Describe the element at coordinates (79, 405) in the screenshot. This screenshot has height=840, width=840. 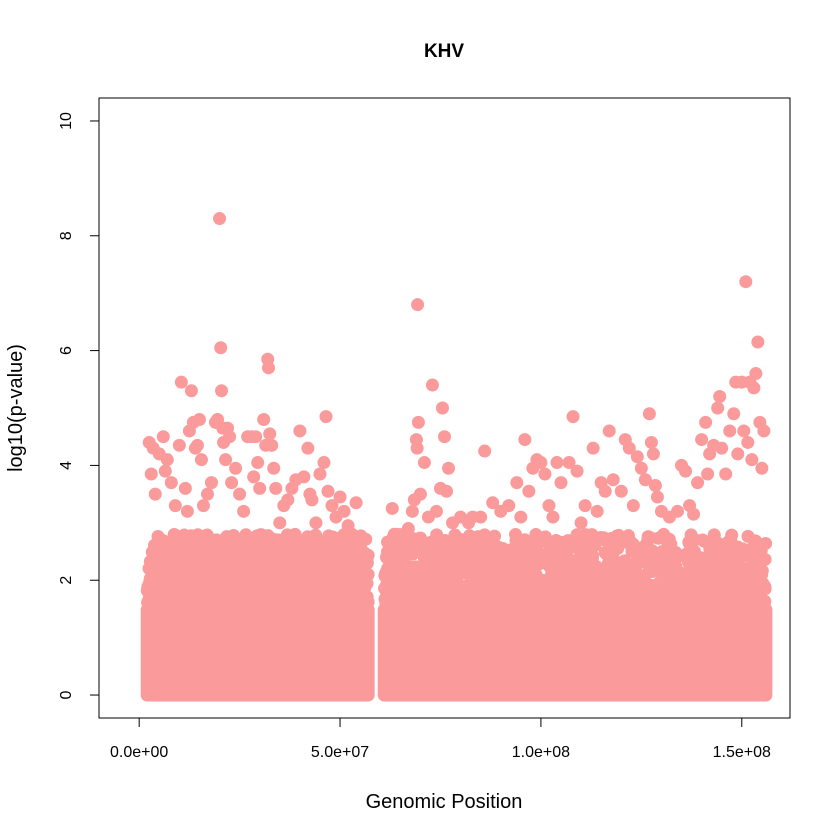
I see `y-axis: 0 2 4 6 8 10` at that location.